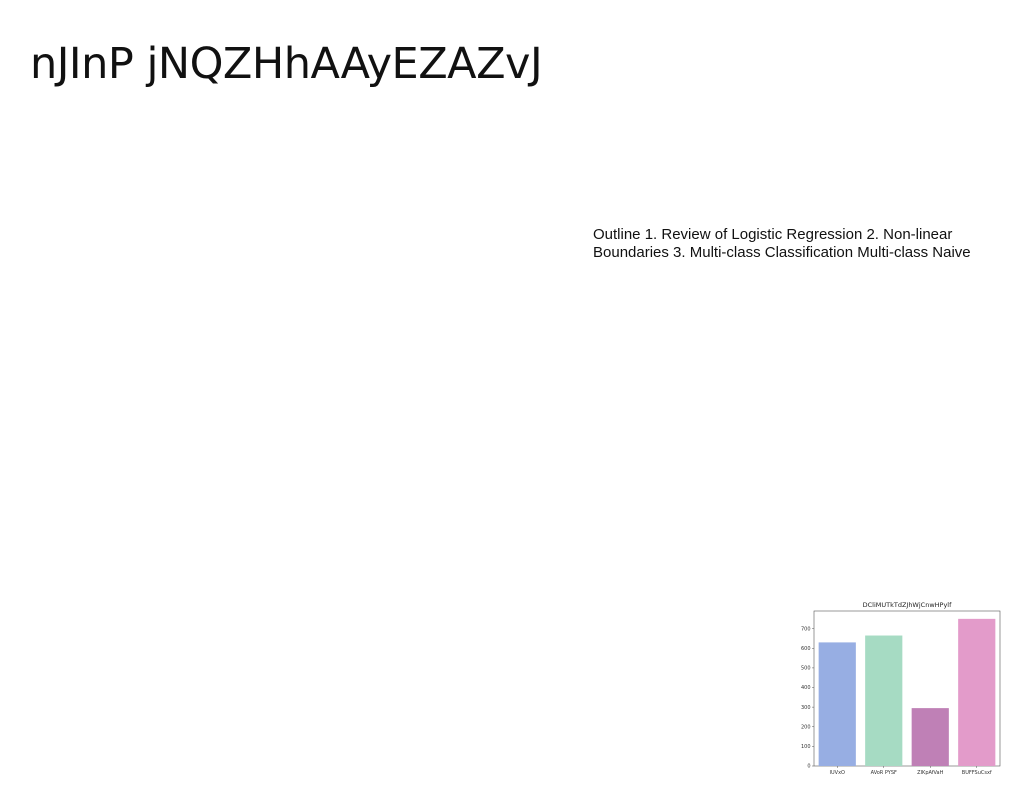 The image size is (1024, 788). What do you see at coordinates (977, 692) in the screenshot?
I see `bar-buffsucsxf` at bounding box center [977, 692].